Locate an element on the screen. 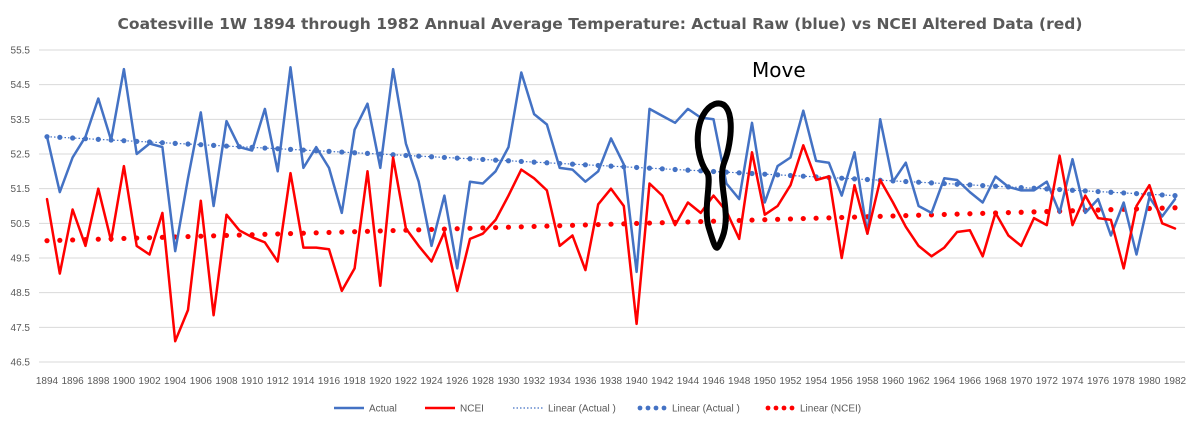 Image resolution: width=1200 pixels, height=427 pixels. x-tick-label: 1904 is located at coordinates (175, 381).